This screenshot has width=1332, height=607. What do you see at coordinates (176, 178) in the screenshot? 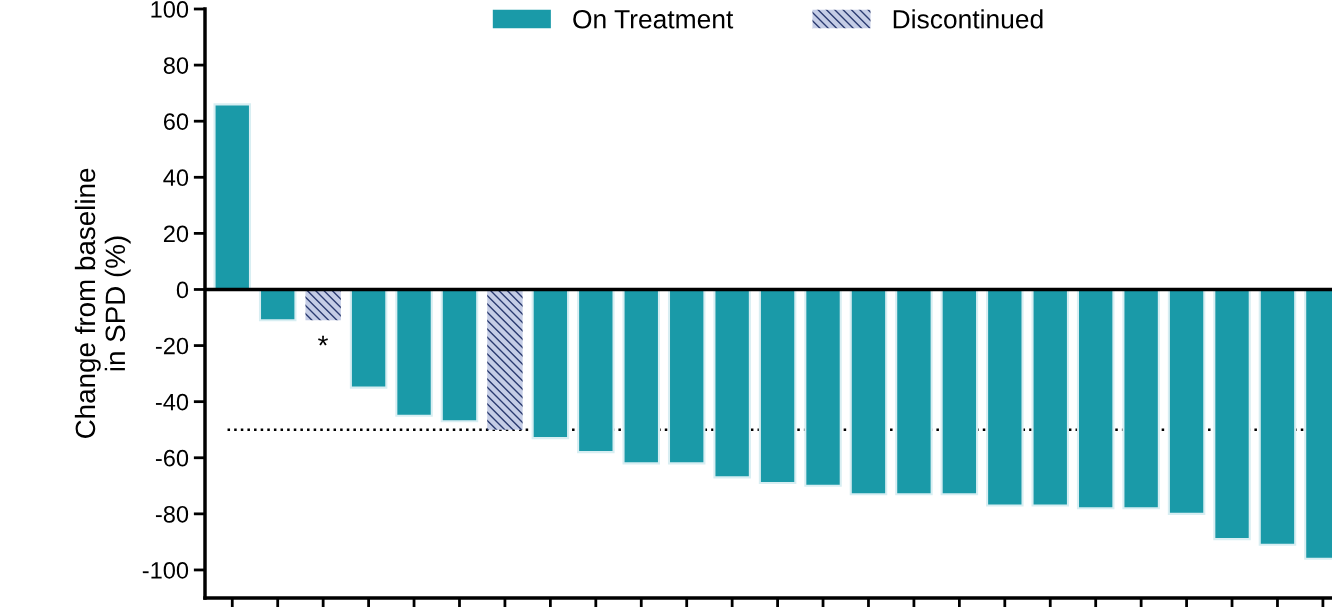
I see `y-tick-label: 40` at bounding box center [176, 178].